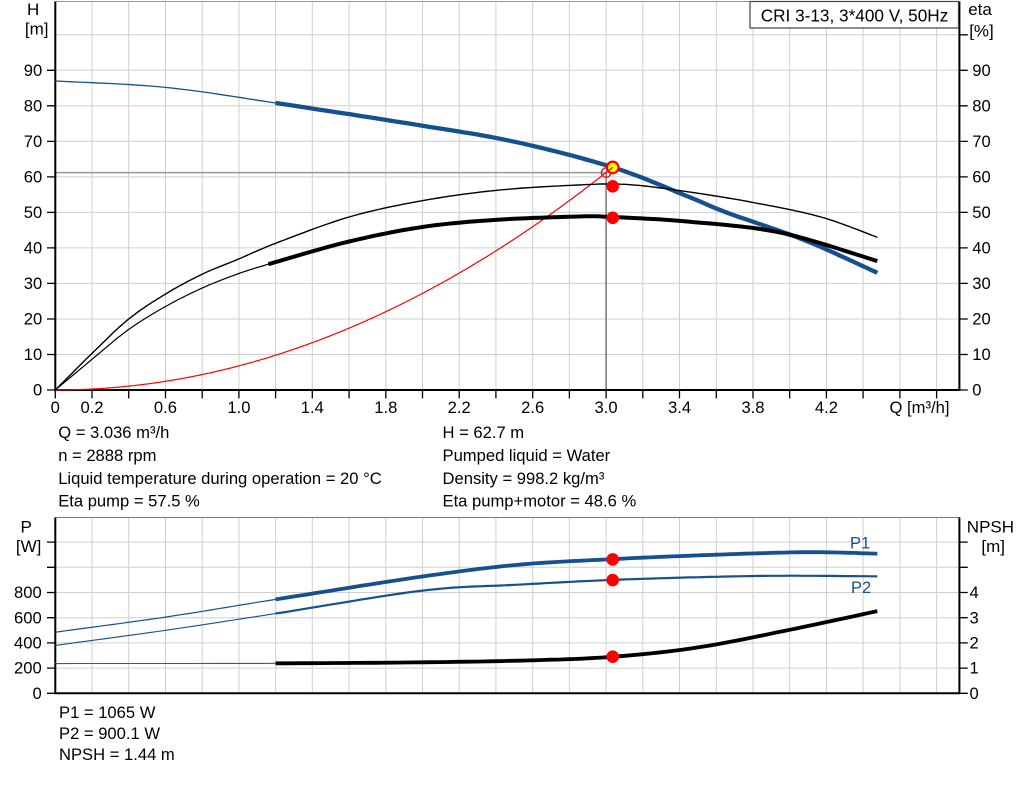 Image resolution: width=1024 pixels, height=786 pixels. I want to click on svg-text: P1, so click(860, 543).